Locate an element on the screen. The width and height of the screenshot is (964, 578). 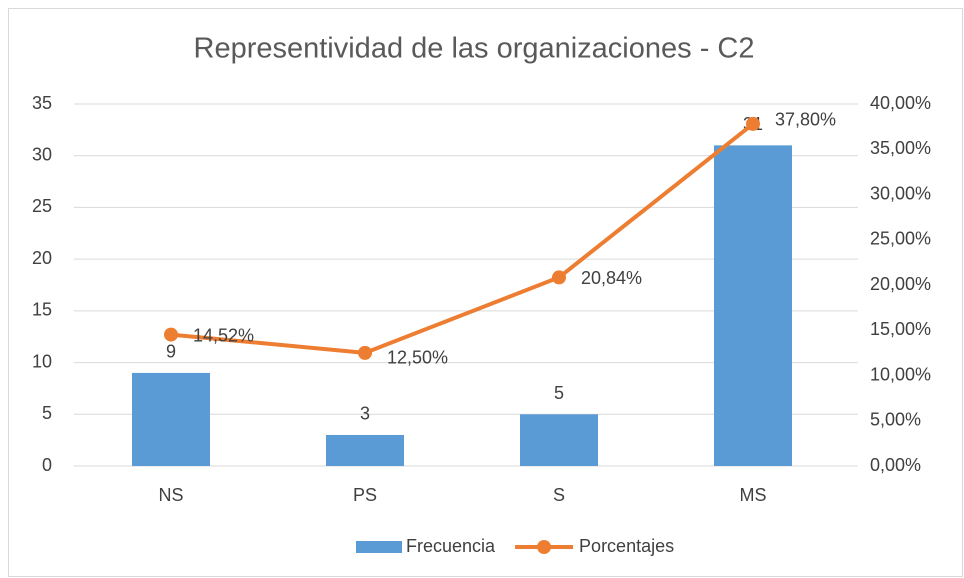
y2-tick-label: 30,00% is located at coordinates (900, 193).